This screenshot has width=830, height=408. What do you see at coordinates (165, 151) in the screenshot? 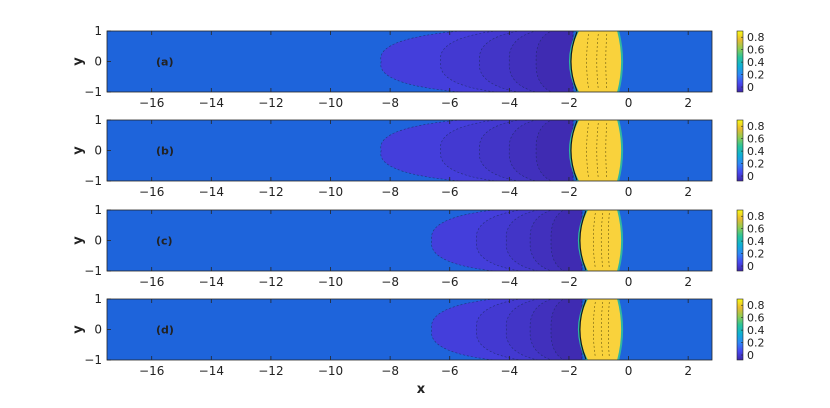
I see `panel-label: (b)` at bounding box center [165, 151].